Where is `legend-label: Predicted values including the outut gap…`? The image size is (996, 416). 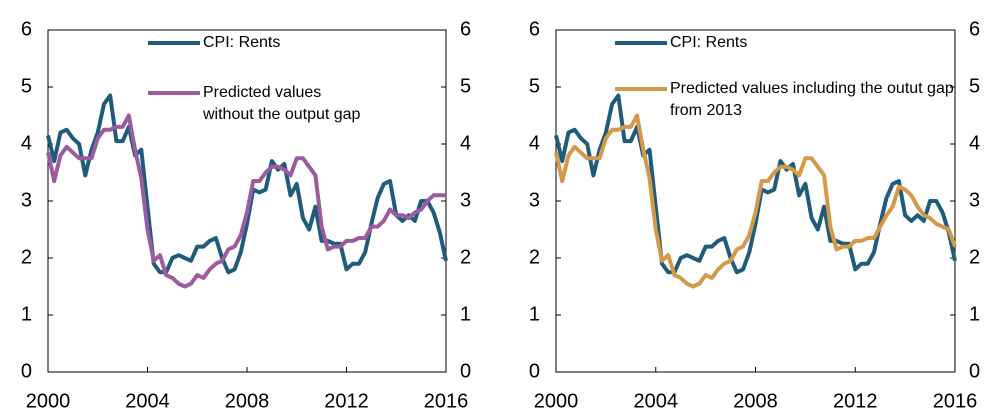 legend-label: Predicted values including the outut gap… is located at coordinates (812, 99).